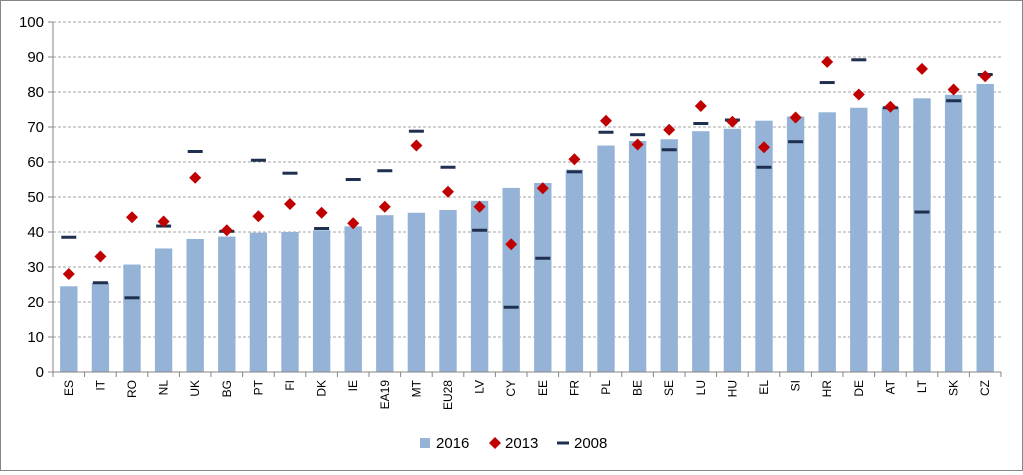  What do you see at coordinates (827, 242) in the screenshot?
I see `bar-2016-HR` at bounding box center [827, 242].